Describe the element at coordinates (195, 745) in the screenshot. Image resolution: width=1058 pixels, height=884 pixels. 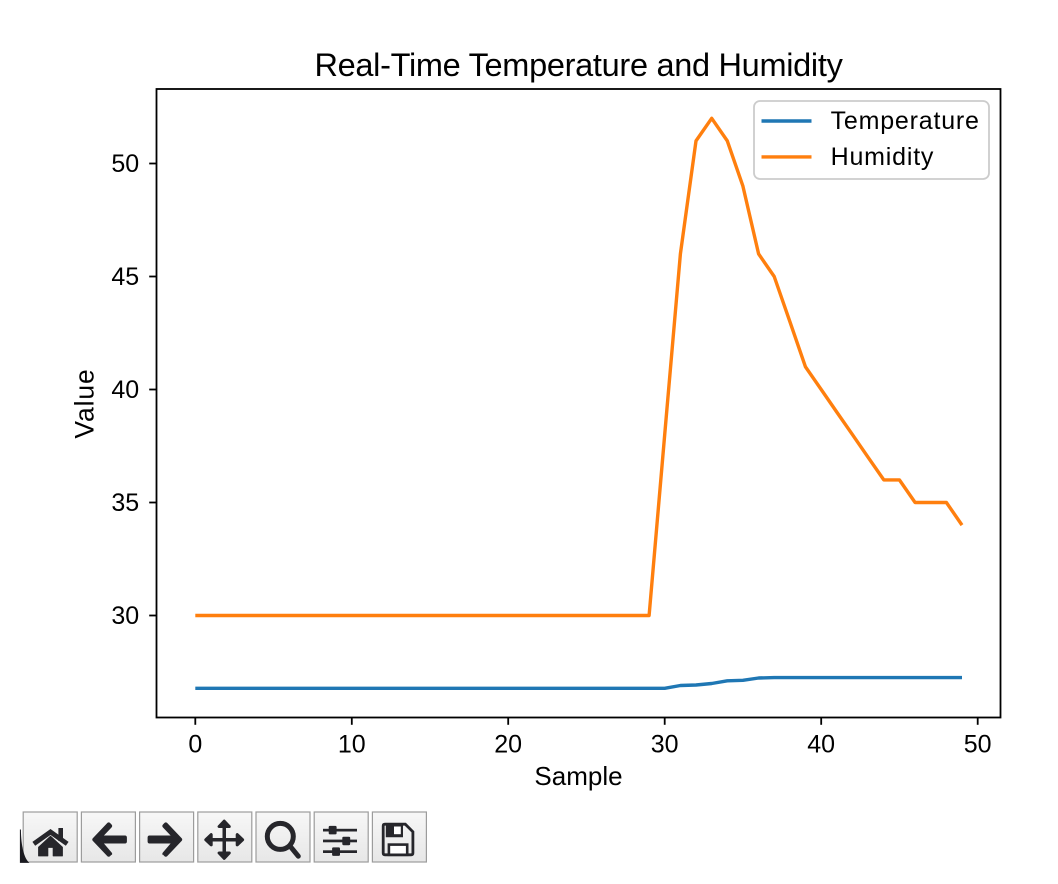
I see `svg-text: 0` at that location.